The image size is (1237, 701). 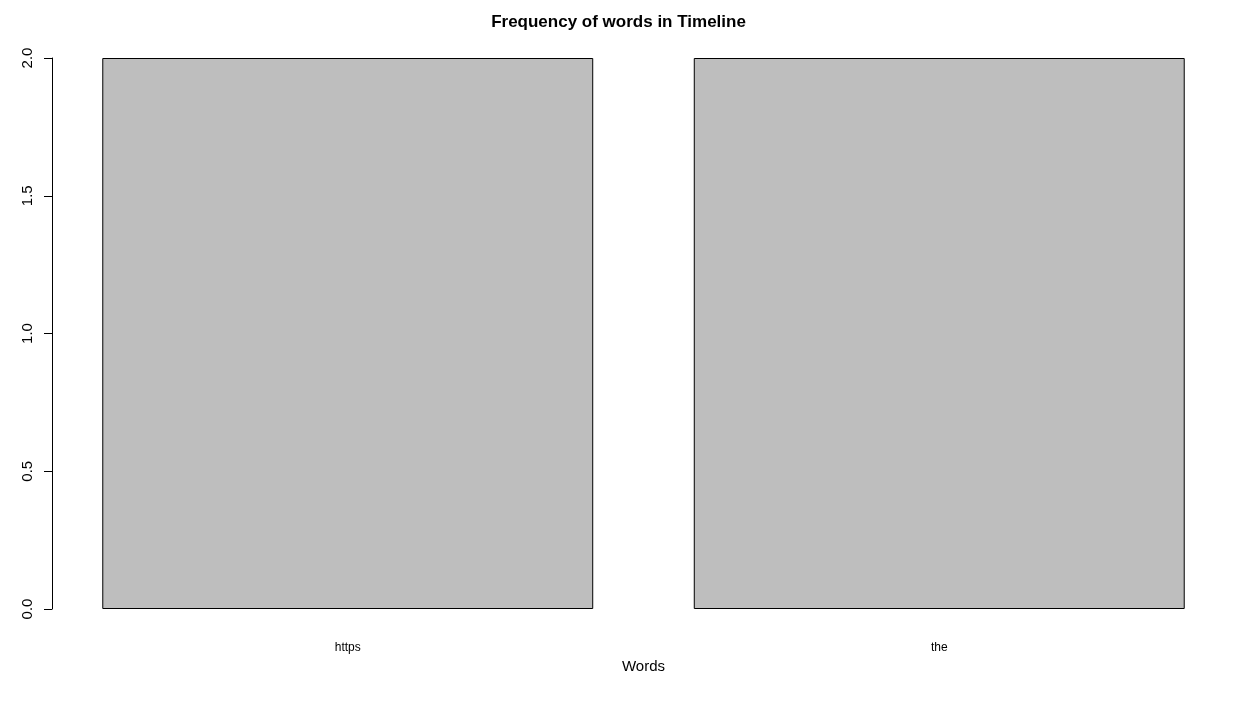 I want to click on chart-title: Frequency of words in Timeline, so click(x=618, y=21).